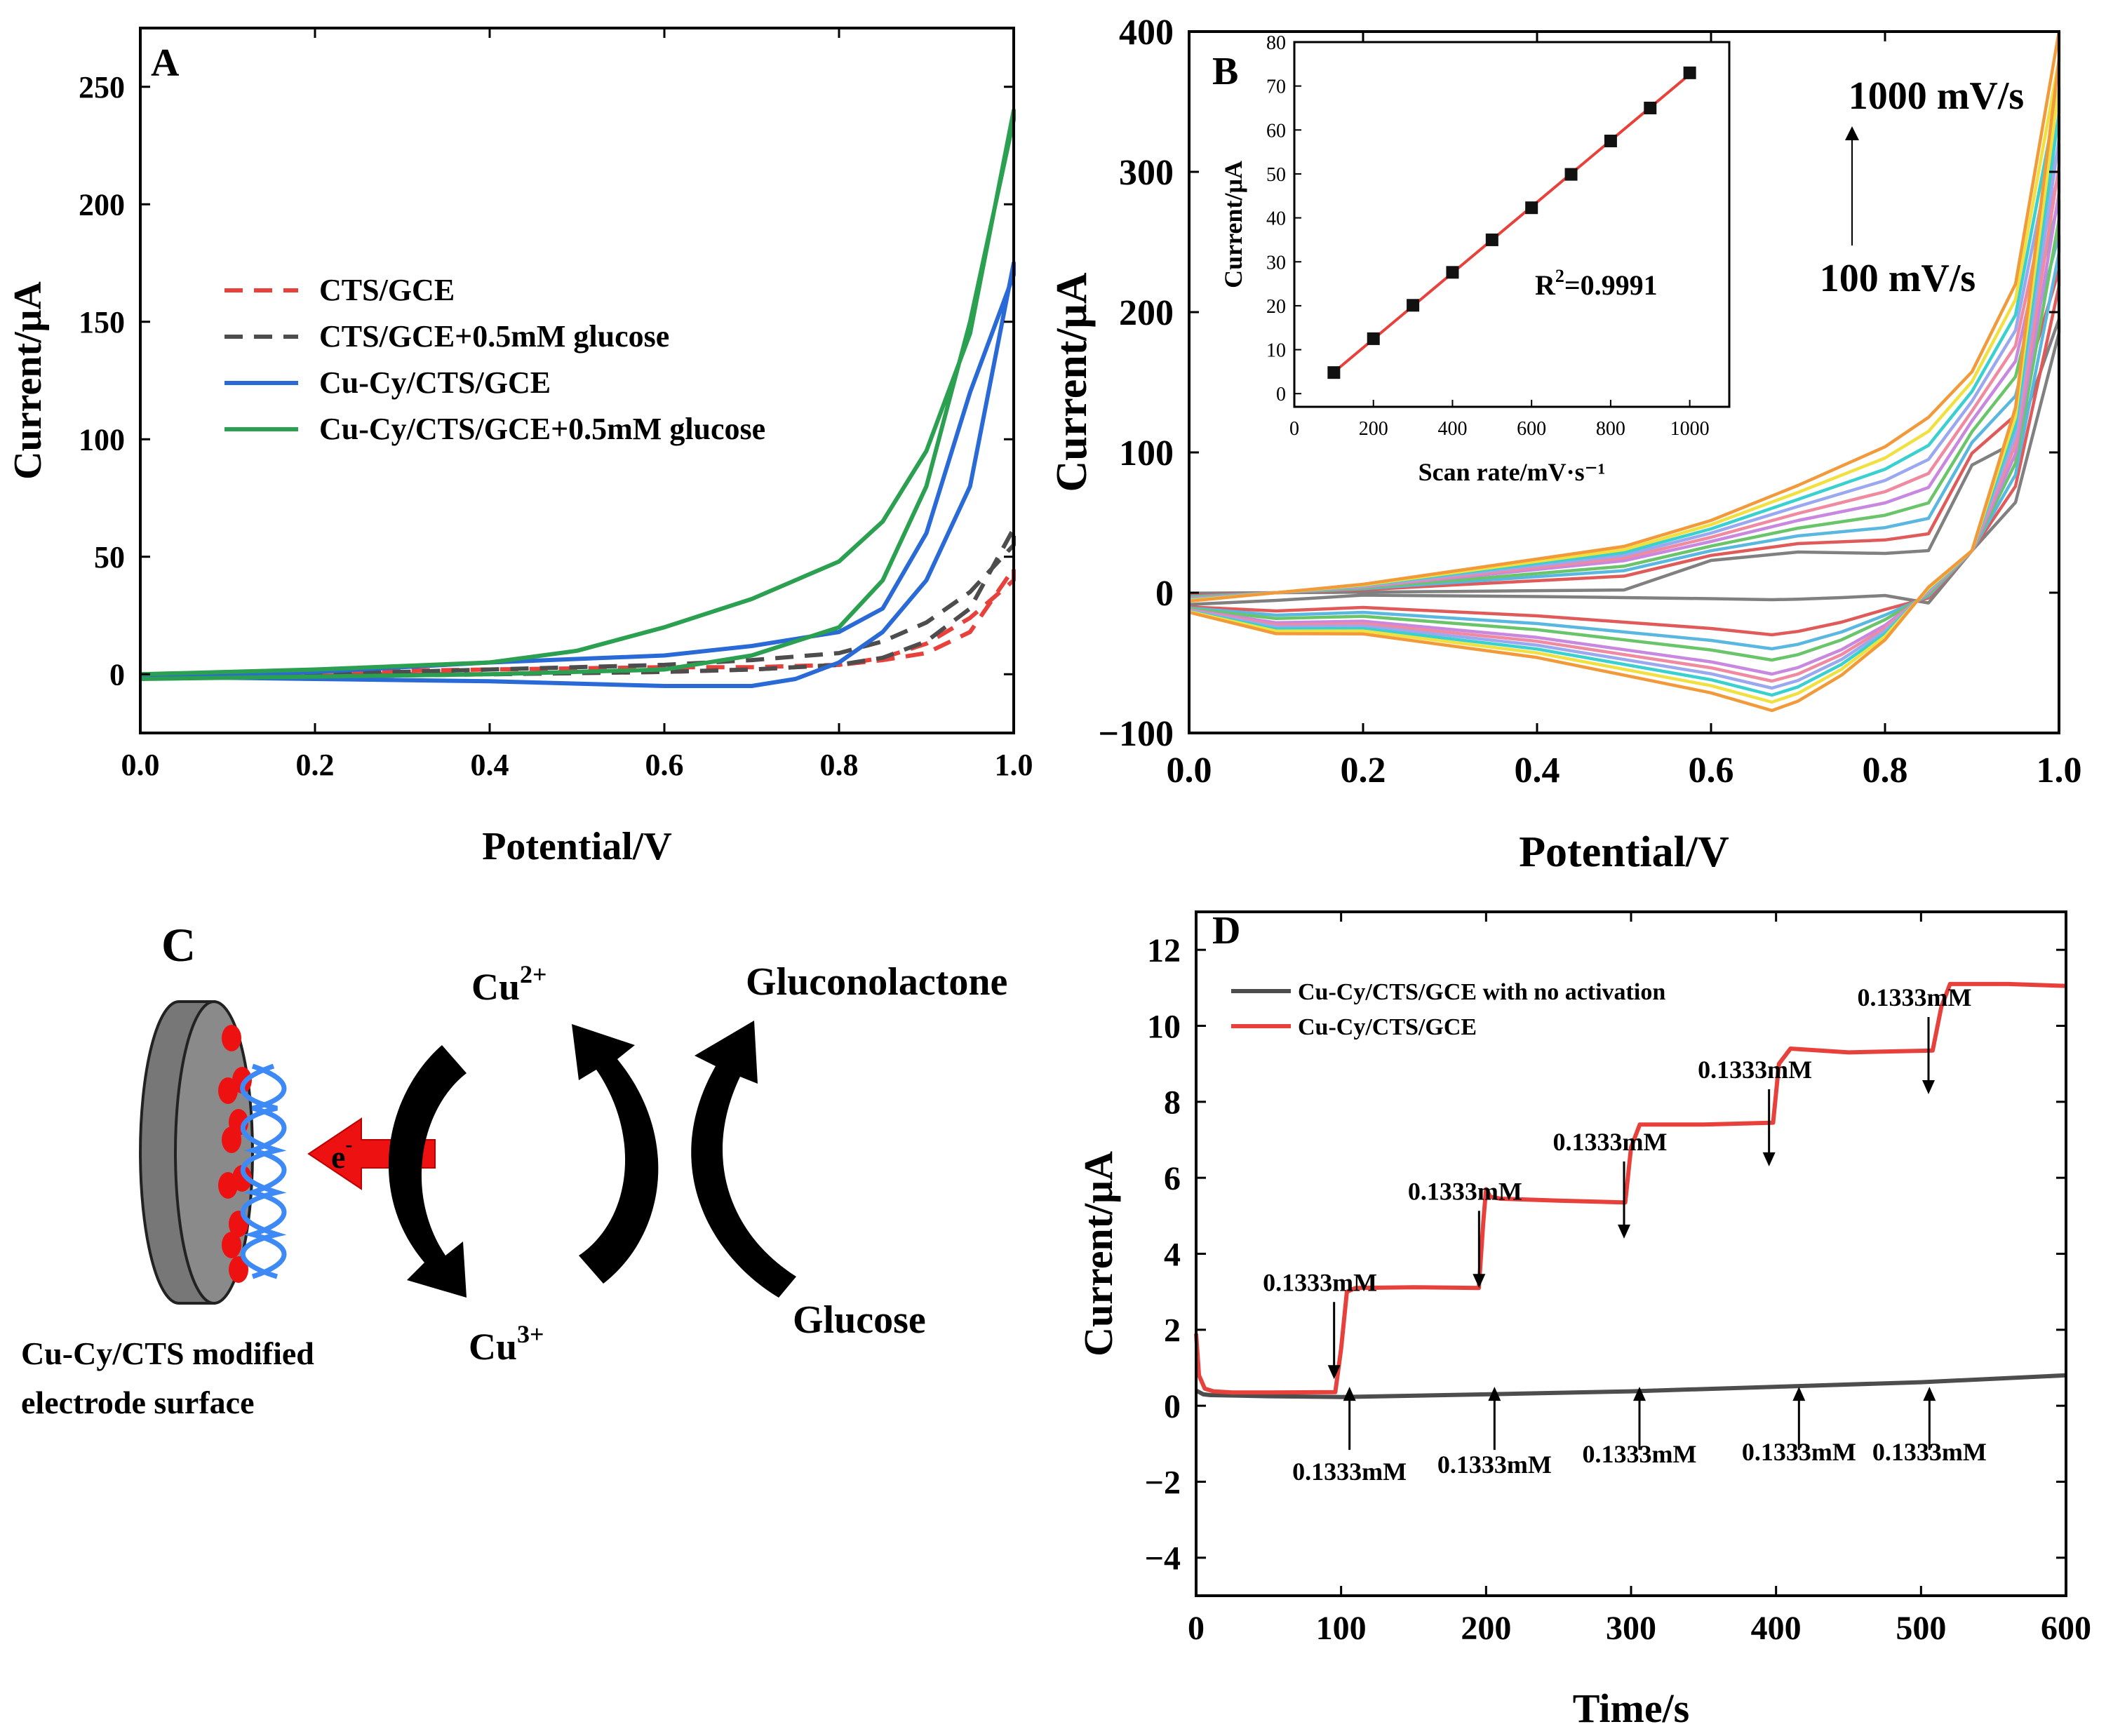 This screenshot has height=1736, width=2106. What do you see at coordinates (1276, 263) in the screenshot?
I see `inset-y-tick-label: 30` at bounding box center [1276, 263].